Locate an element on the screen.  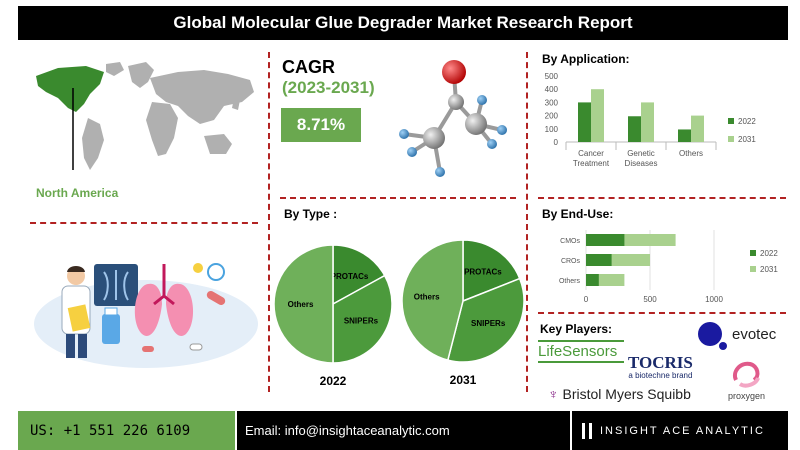
x-tick-label: Others is located at coordinates (691, 153).